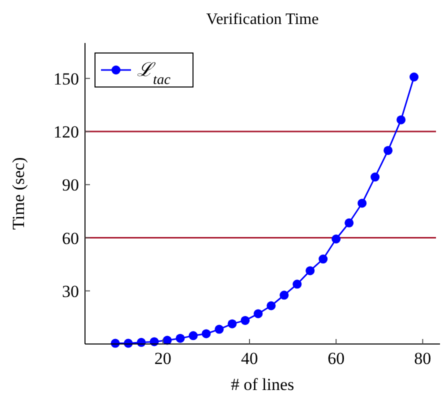  I want to click on y-tick-label: 90, so click(70, 185).